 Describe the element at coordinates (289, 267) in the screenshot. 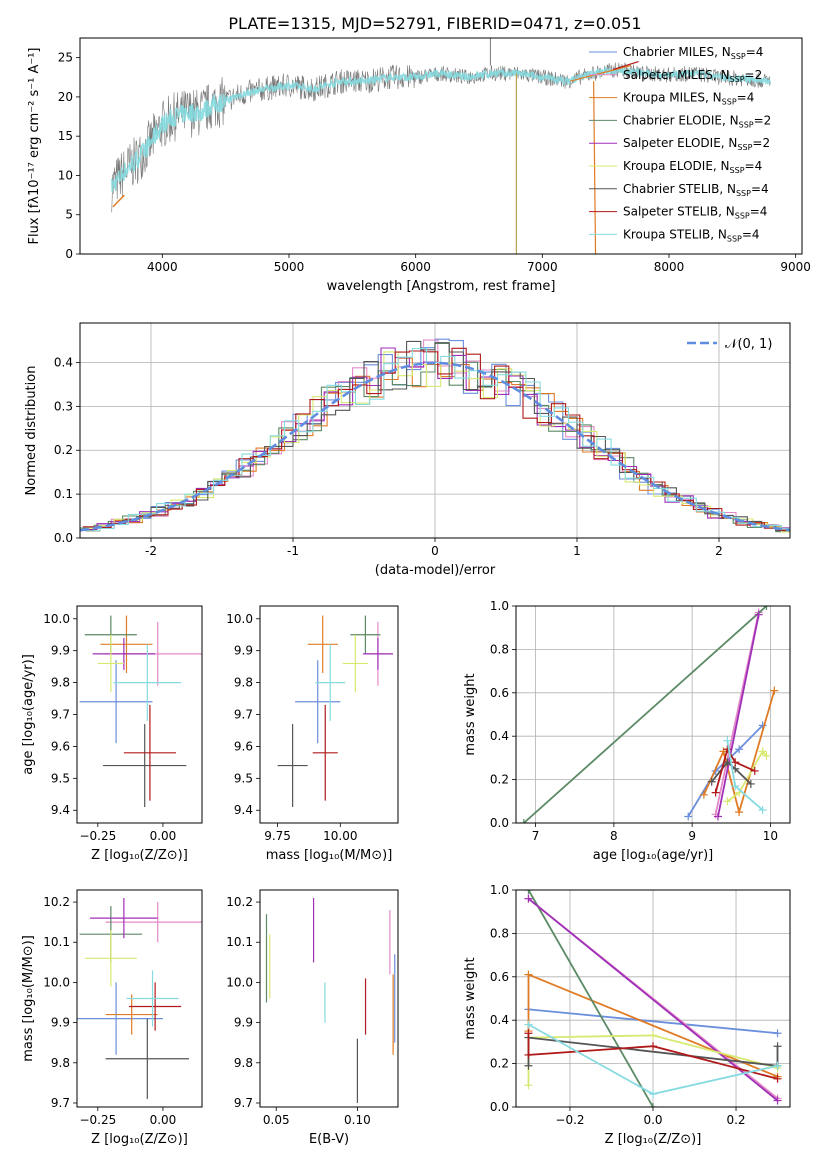

I see `x-tick-label: 5000` at that location.